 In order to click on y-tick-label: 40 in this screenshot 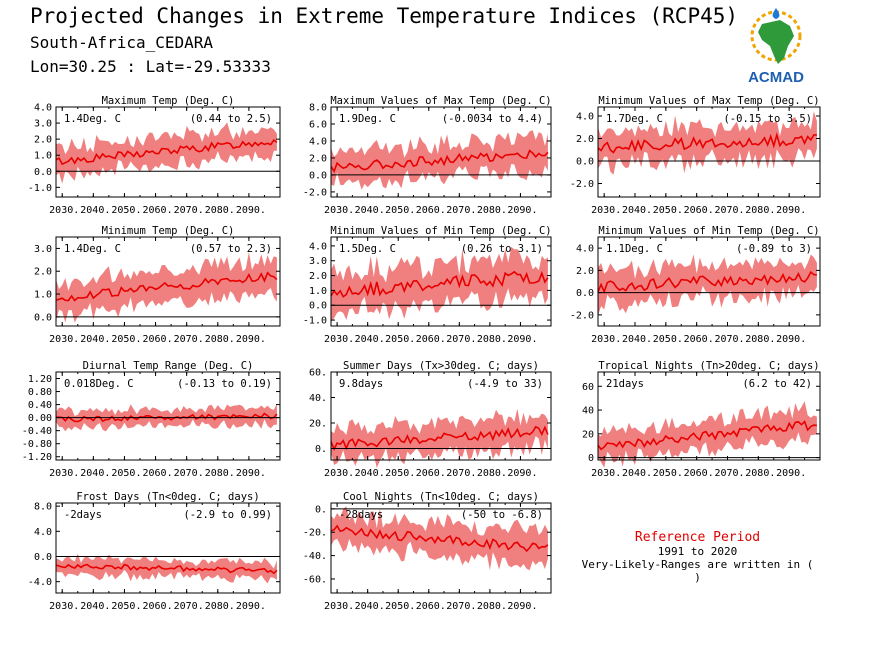, I will do `click(588, 411)`.